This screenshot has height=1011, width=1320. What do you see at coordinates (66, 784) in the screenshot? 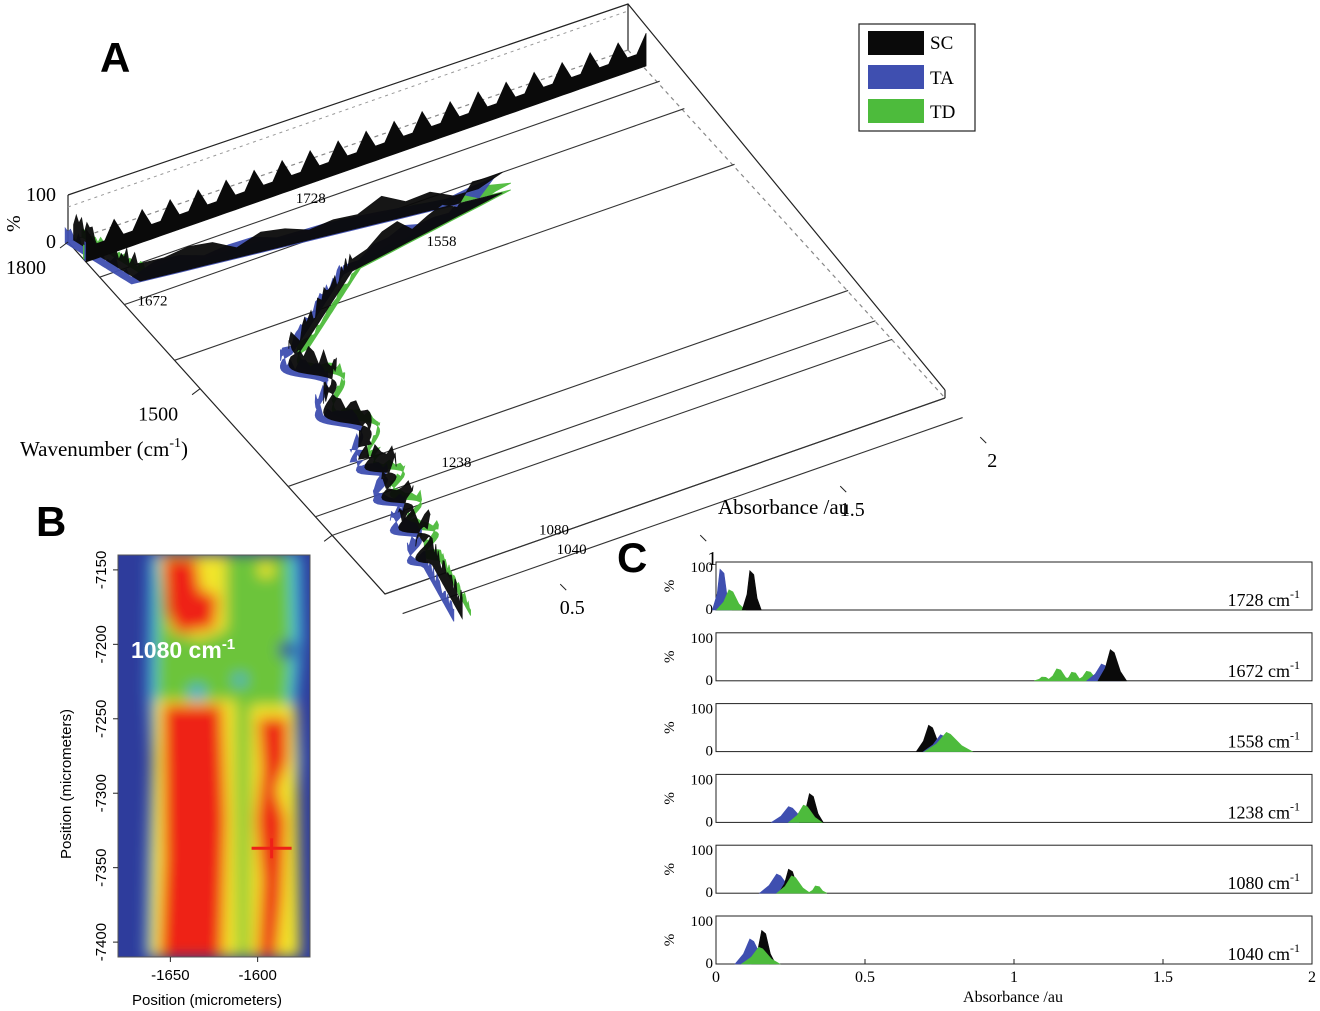
I see `heatmap-y-axis-label: Position (micrometers)` at bounding box center [66, 784].